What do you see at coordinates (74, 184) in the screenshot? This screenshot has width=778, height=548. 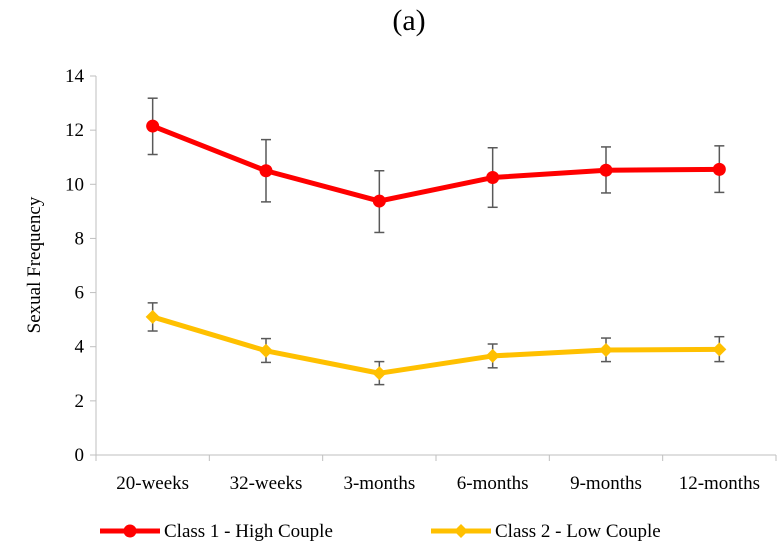 I see `y-tick-label: 10` at bounding box center [74, 184].